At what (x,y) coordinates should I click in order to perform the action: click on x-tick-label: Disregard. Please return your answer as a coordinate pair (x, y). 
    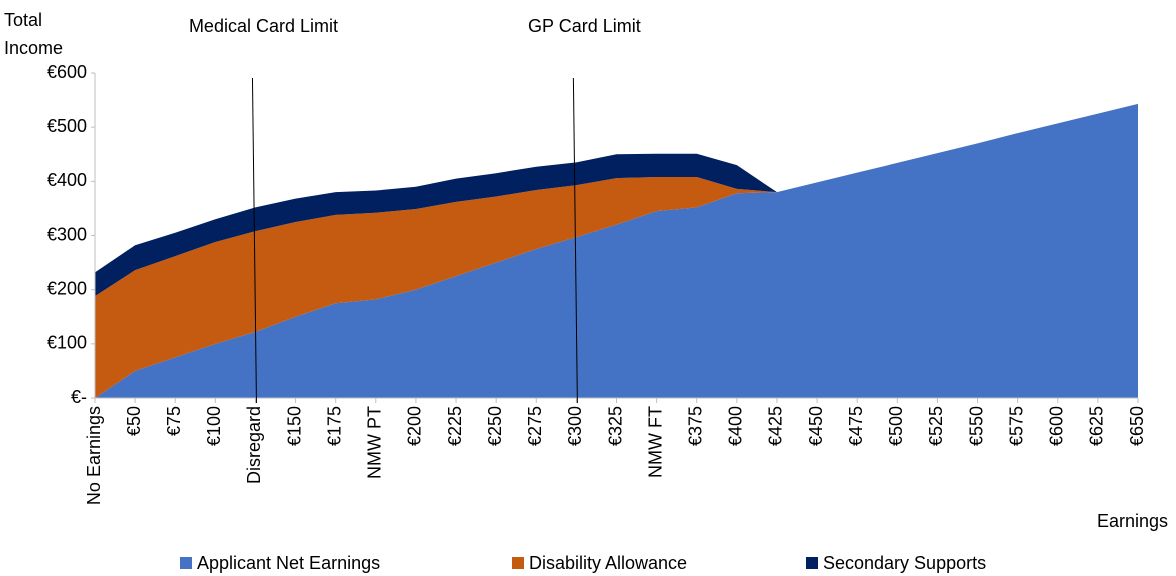
    Looking at the image, I should click on (254, 445).